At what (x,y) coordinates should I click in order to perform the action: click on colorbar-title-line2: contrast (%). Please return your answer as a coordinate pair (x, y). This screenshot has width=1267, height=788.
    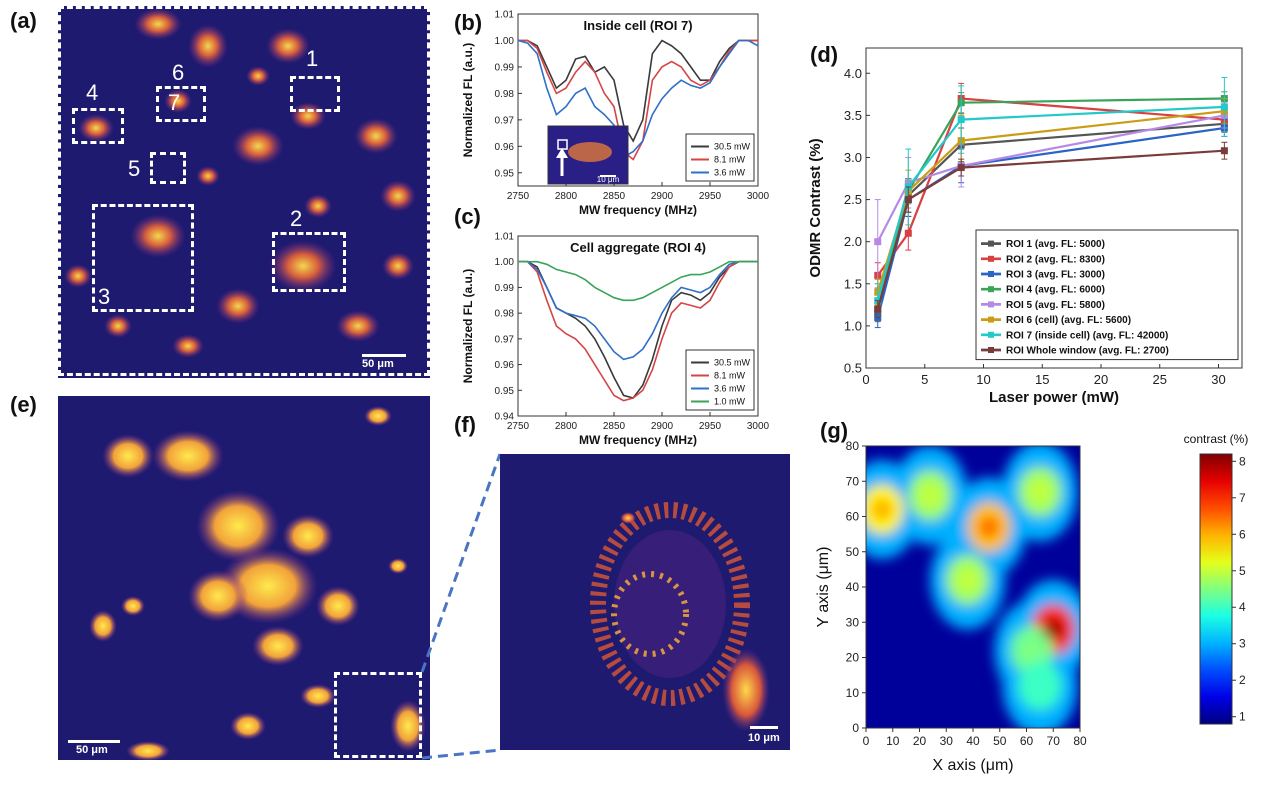
    Looking at the image, I should click on (1216, 439).